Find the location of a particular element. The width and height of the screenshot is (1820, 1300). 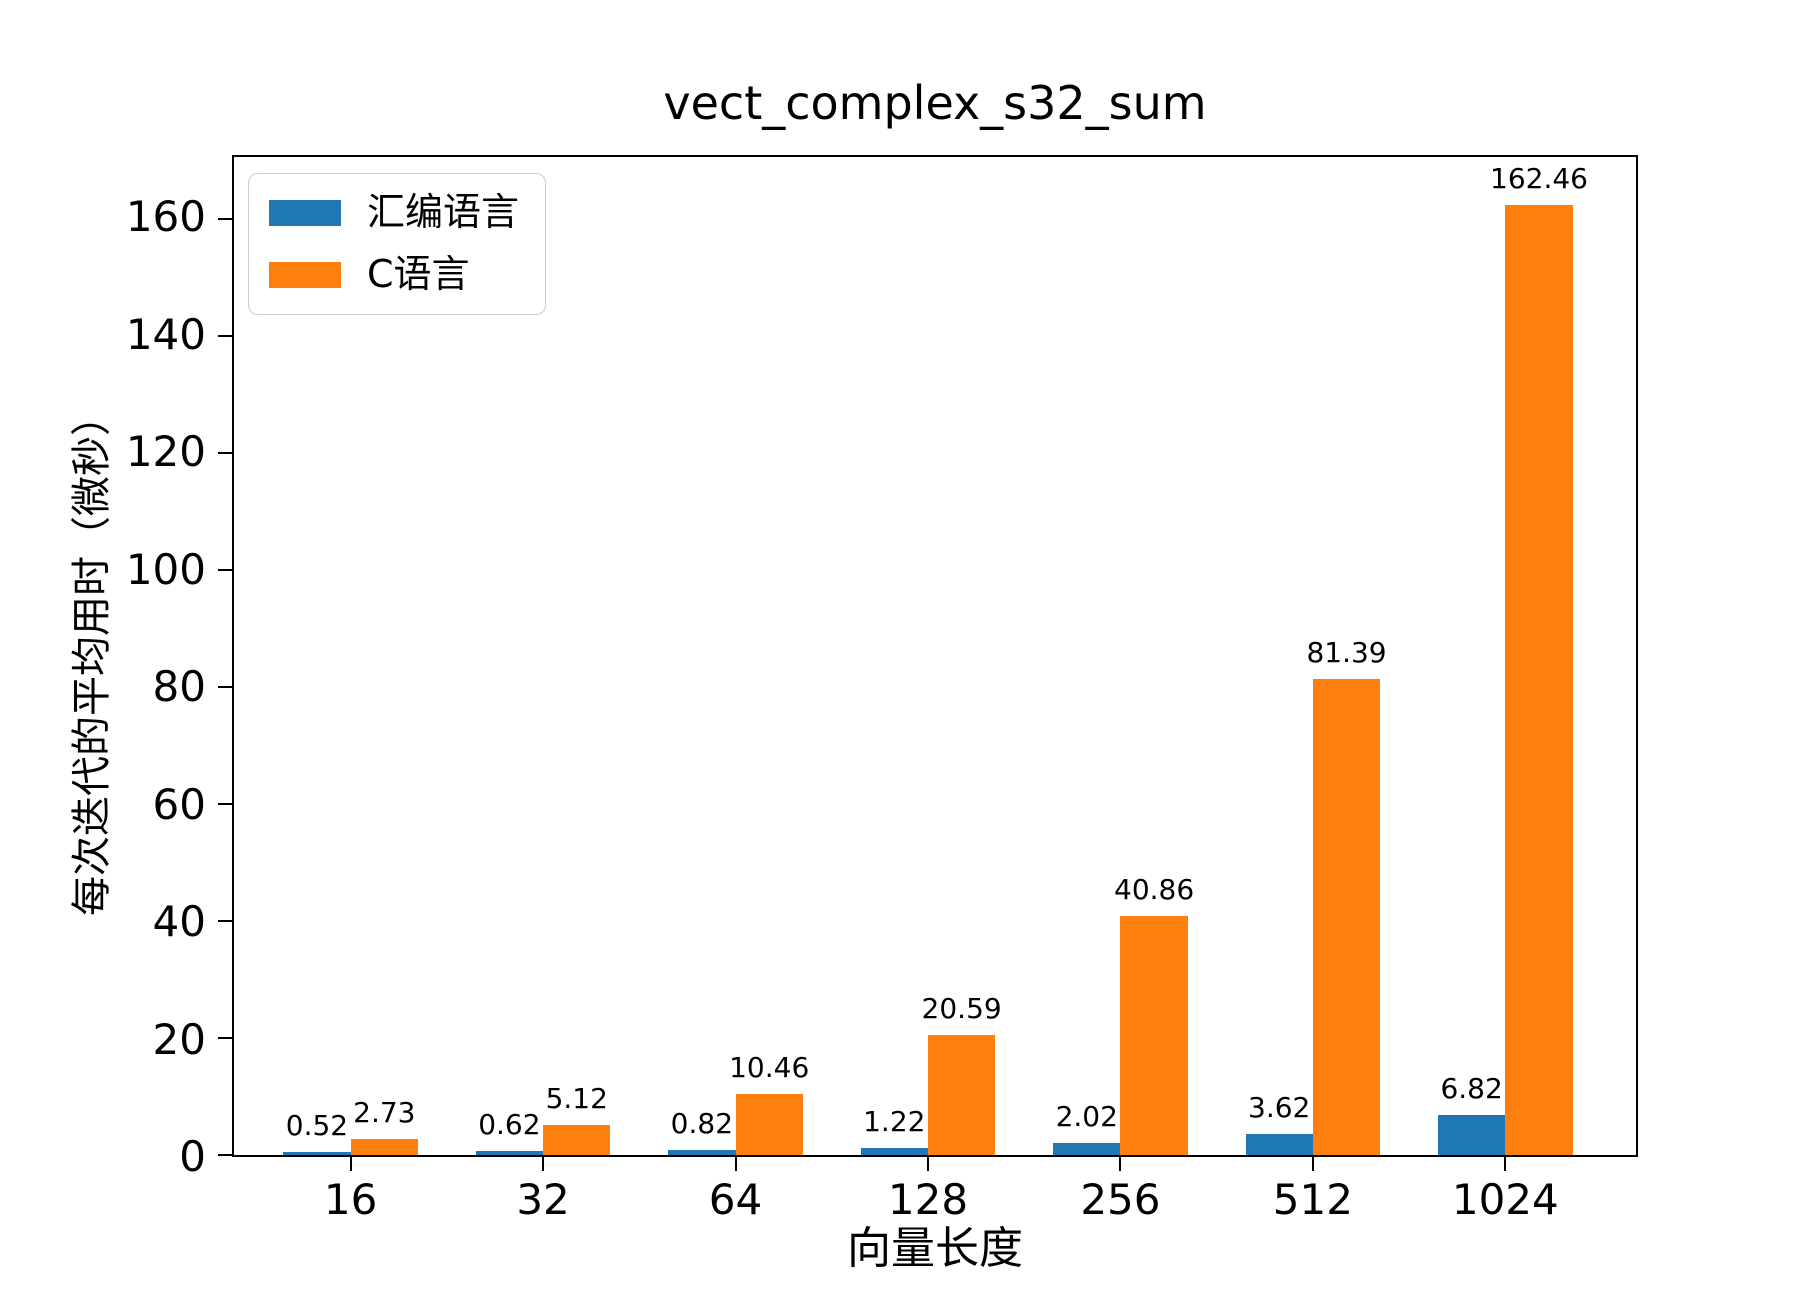

chart-title: vect_complex_s32_sum is located at coordinates (935, 103).